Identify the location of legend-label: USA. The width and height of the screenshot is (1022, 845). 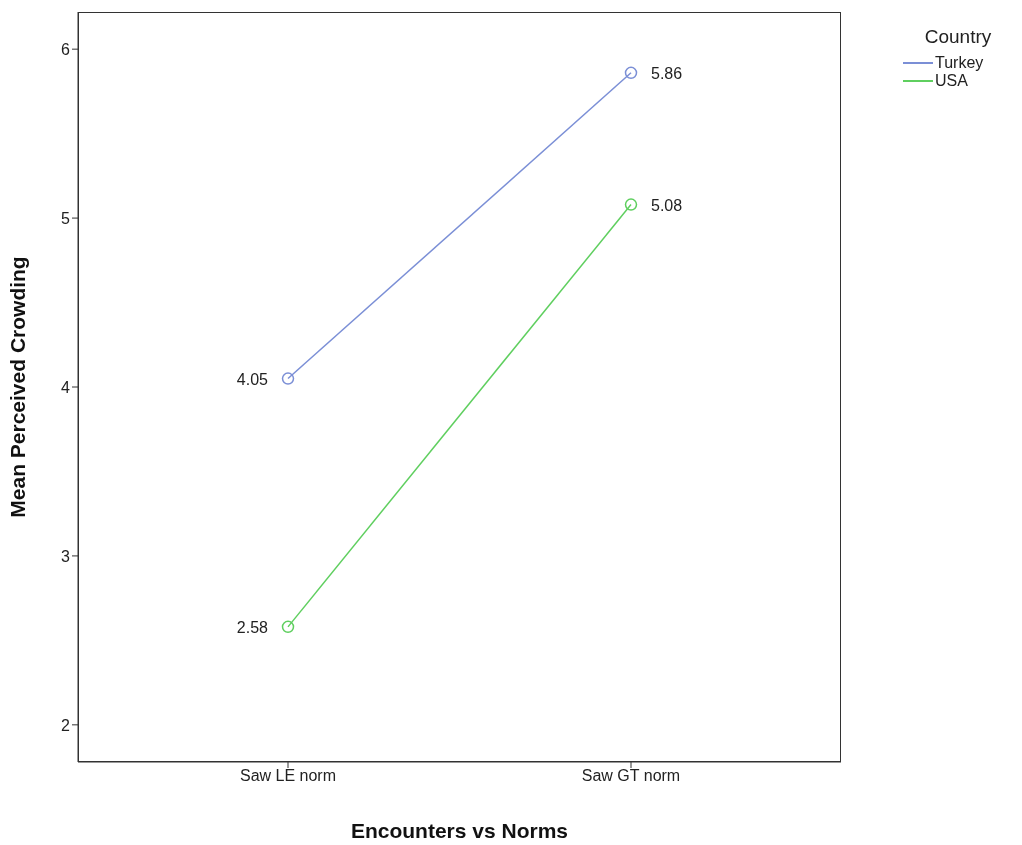
(951, 81).